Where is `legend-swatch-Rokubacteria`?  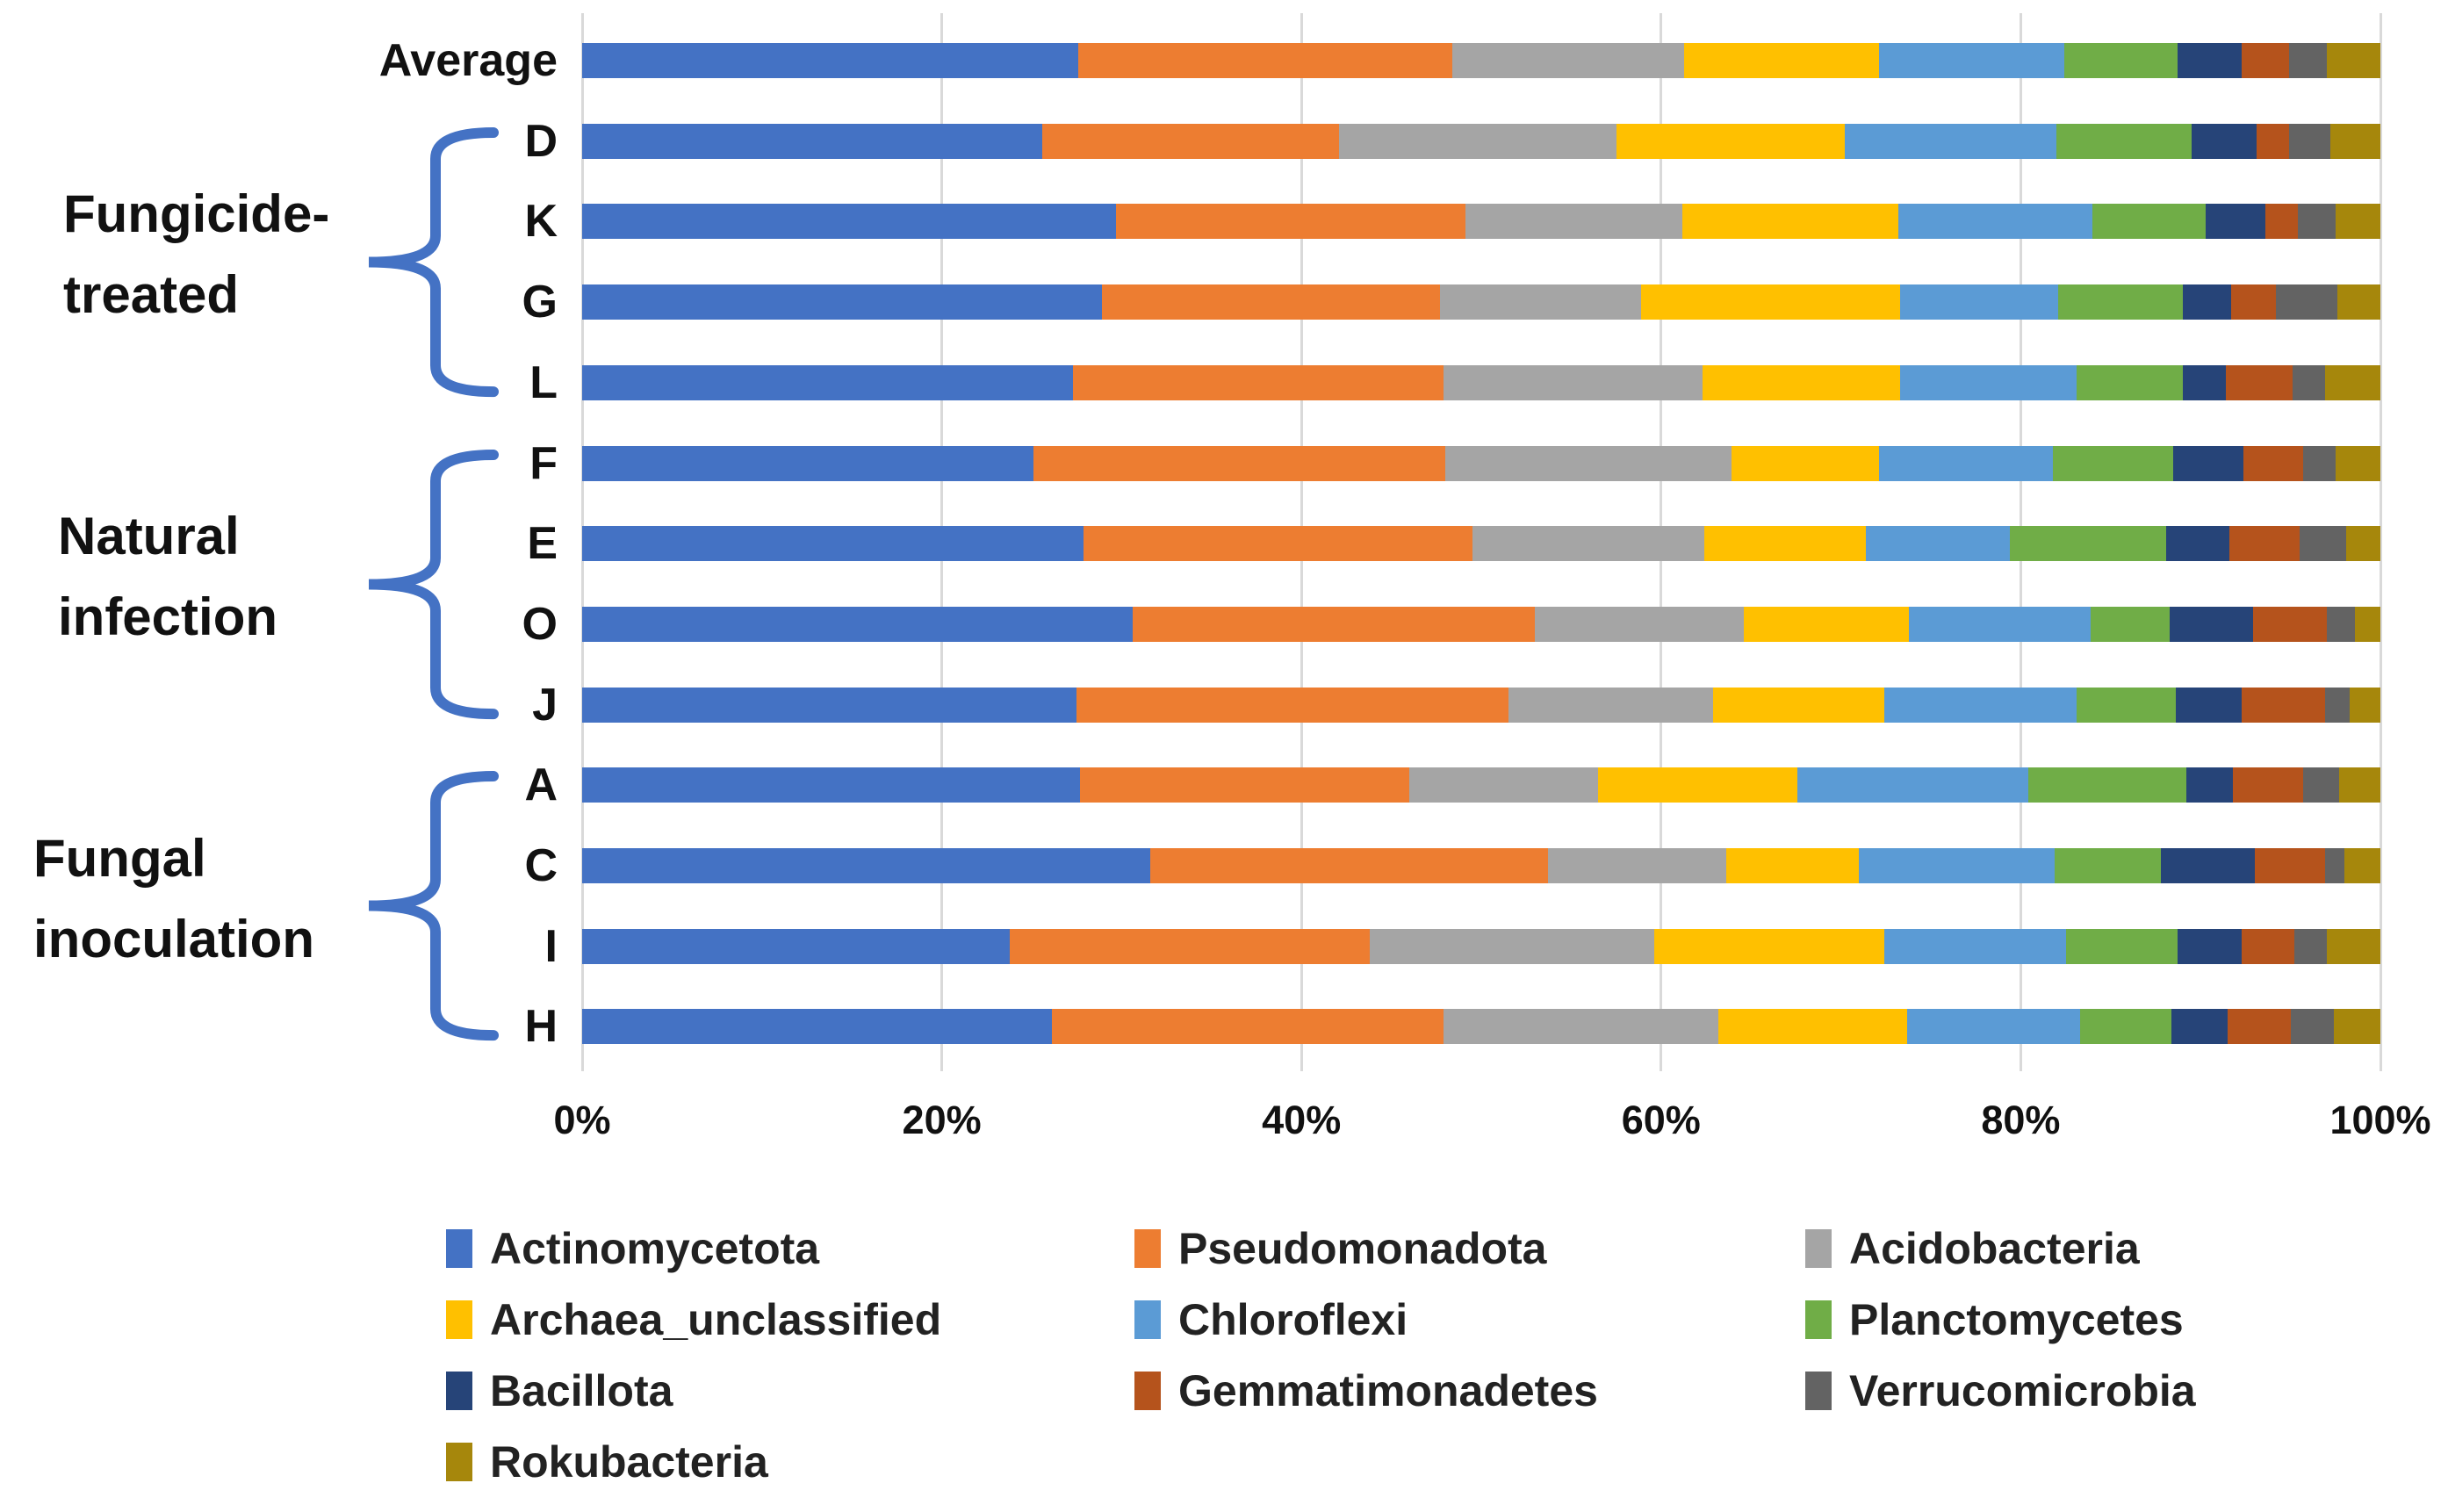 legend-swatch-Rokubacteria is located at coordinates (459, 1462).